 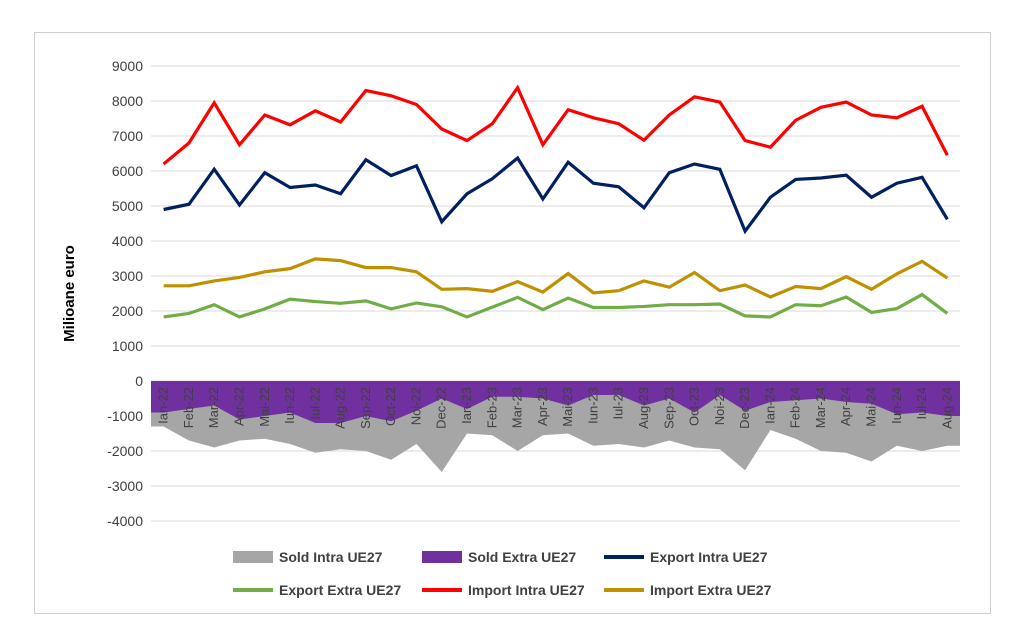 What do you see at coordinates (127, 276) in the screenshot?
I see `y-tick-label: 3000` at bounding box center [127, 276].